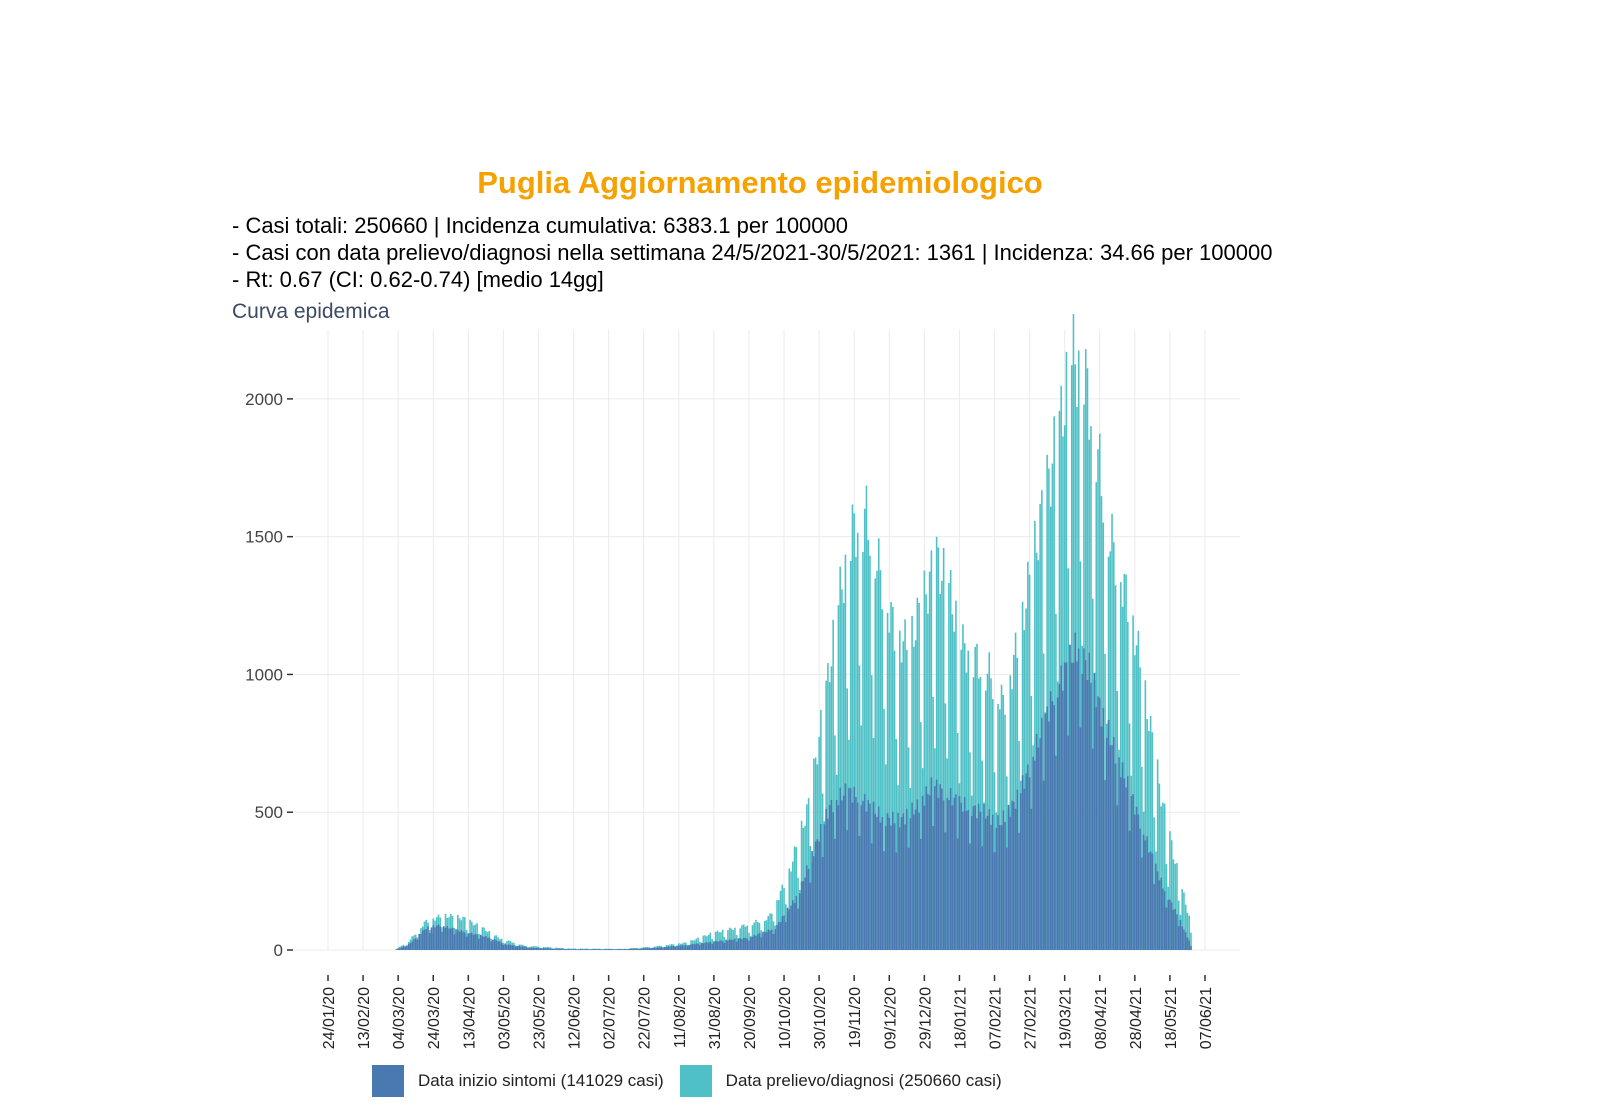  What do you see at coordinates (863, 1080) in the screenshot?
I see `legend-label-diagnosi: Data prelievo/diagnosi (250660 casi)` at bounding box center [863, 1080].